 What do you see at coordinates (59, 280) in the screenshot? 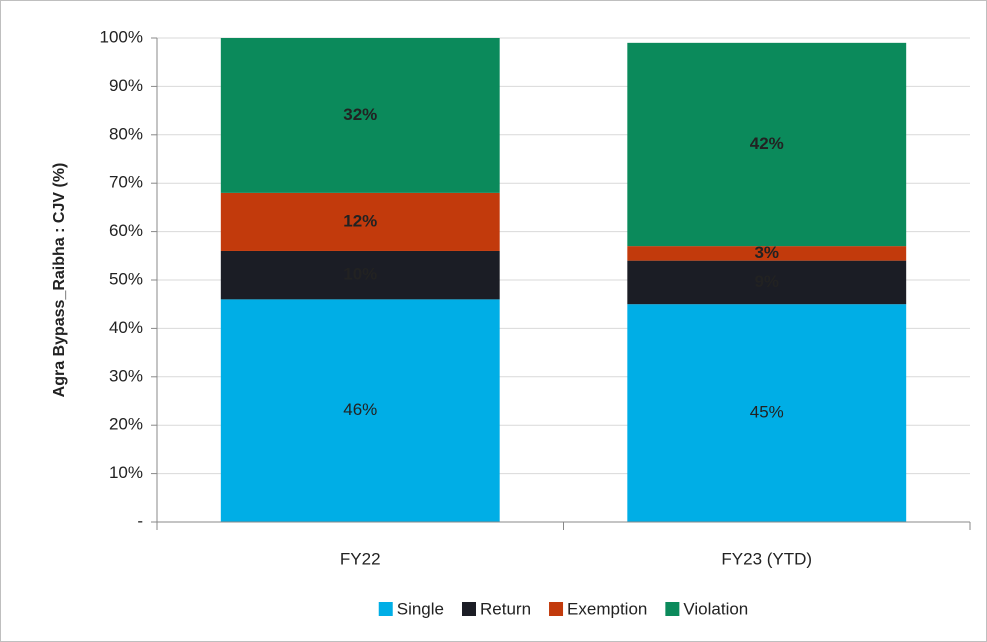
I see `y-axis-label: Agra Bypass_Raibha : CJV (%)` at bounding box center [59, 280].